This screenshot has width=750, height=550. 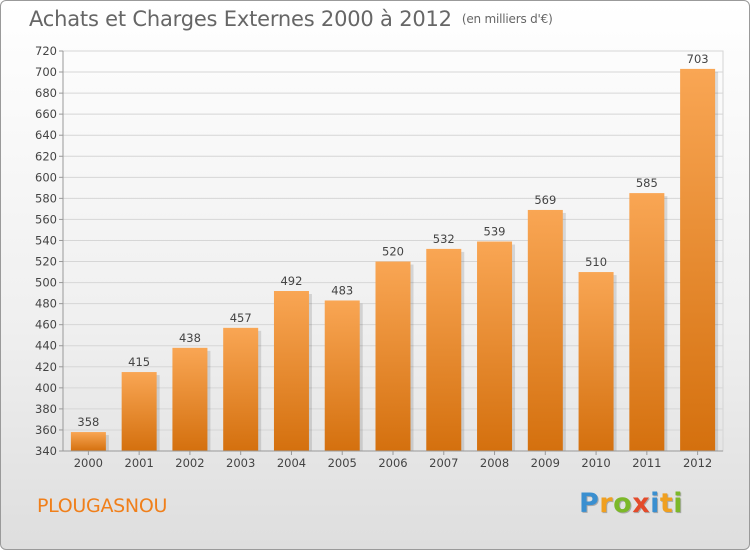 I want to click on bar-2005, so click(x=342, y=375).